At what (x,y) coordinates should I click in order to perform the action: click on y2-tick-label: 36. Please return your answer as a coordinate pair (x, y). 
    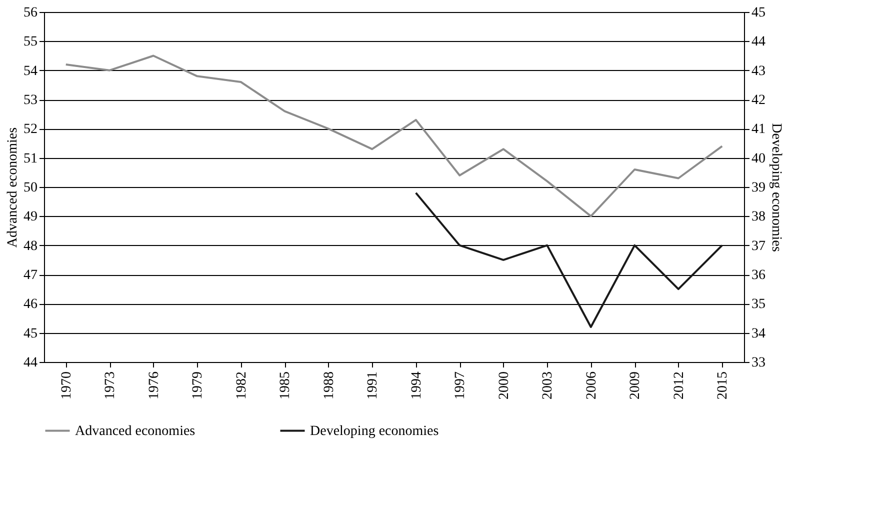
    Looking at the image, I should click on (759, 275).